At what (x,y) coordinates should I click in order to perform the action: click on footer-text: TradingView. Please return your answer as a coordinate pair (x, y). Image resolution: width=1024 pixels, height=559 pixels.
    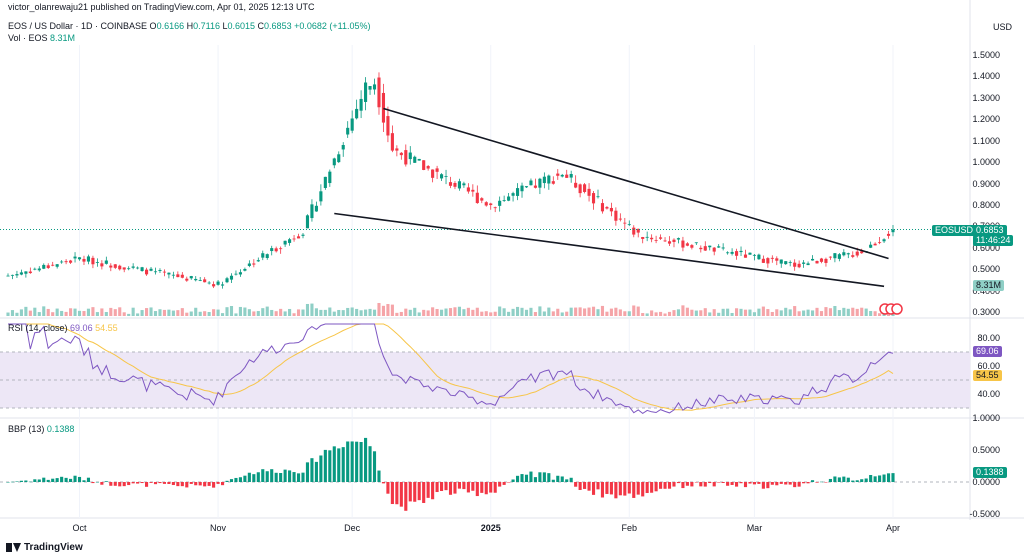
    Looking at the image, I should click on (53, 547).